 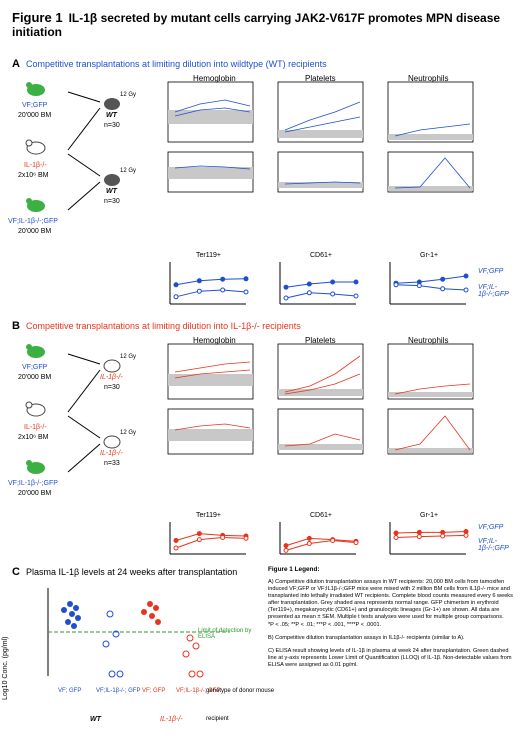 I want to click on donor2-cells-b: 20'000 BM, so click(x=35, y=493).